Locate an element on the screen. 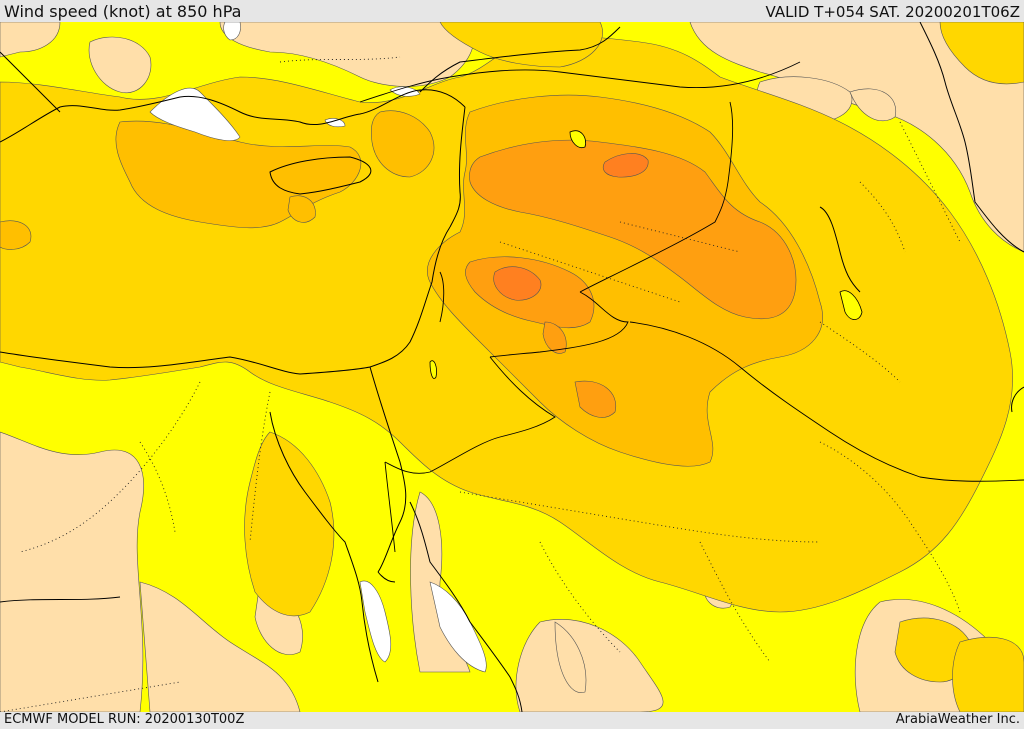 This screenshot has height=729, width=1024. model-run-label: ECMWF MODEL RUN: 20200130T00Z is located at coordinates (124, 719).